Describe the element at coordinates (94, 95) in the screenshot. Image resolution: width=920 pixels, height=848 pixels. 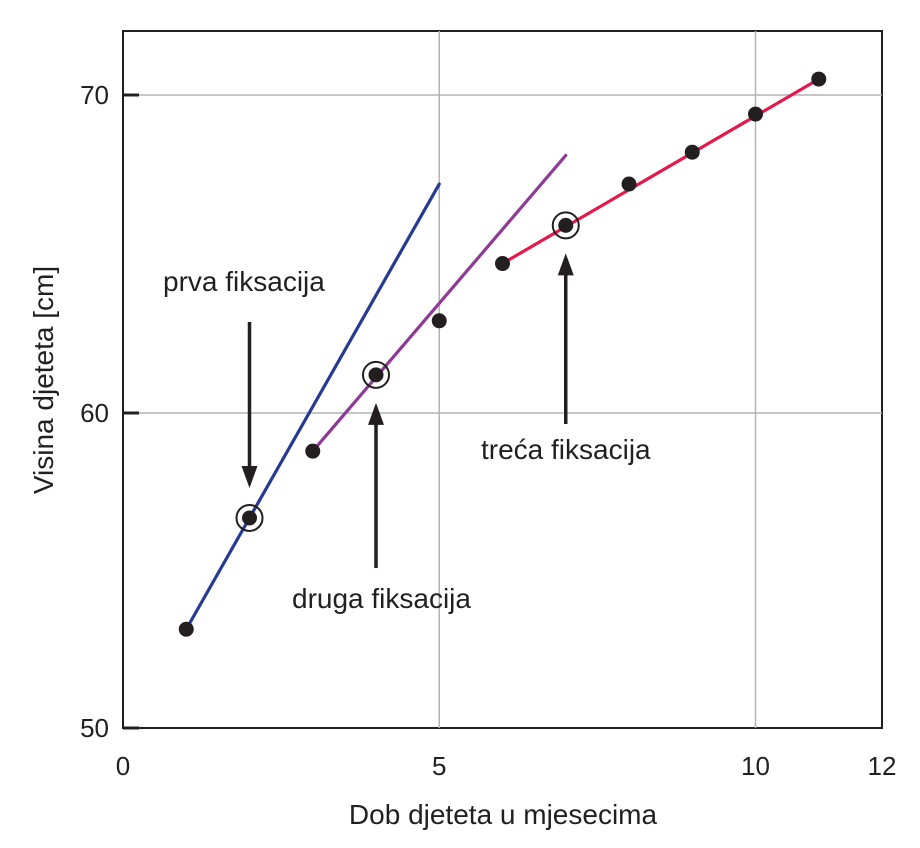
I see `y-tick-label-70: 70` at that location.